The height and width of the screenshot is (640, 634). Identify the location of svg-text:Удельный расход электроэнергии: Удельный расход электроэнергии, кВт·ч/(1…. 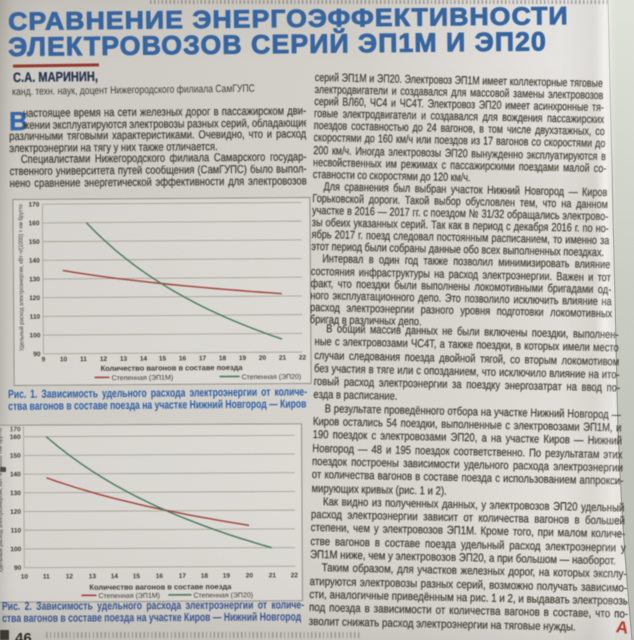
(21, 277).